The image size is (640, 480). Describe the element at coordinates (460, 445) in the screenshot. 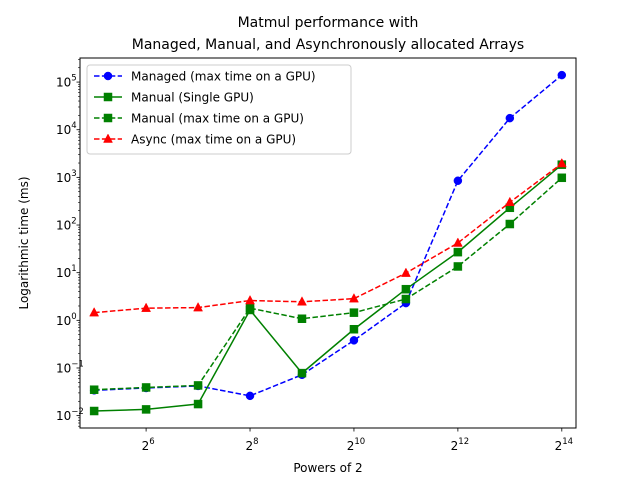

I see `x-tick-label: 212` at that location.